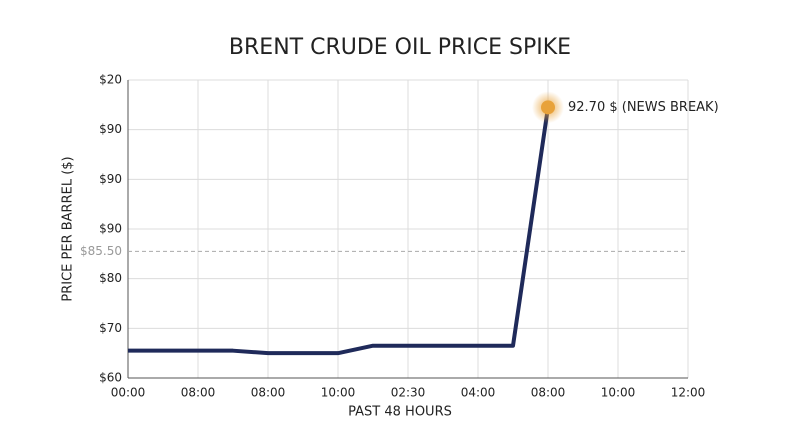 The image size is (800, 447). What do you see at coordinates (478, 393) in the screenshot?
I see `x-tick-label: 04:00` at bounding box center [478, 393].